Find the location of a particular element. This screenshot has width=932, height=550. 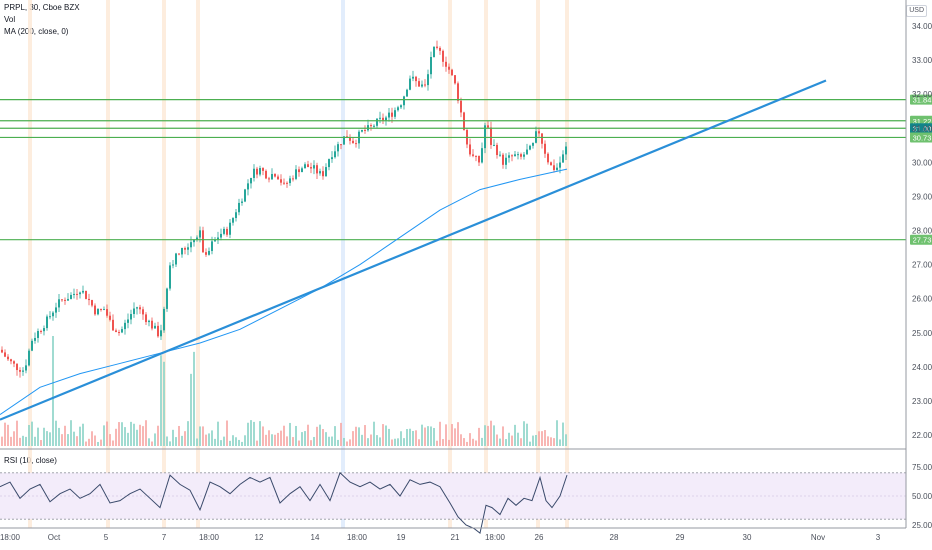

currency-badge: USD is located at coordinates (916, 11).